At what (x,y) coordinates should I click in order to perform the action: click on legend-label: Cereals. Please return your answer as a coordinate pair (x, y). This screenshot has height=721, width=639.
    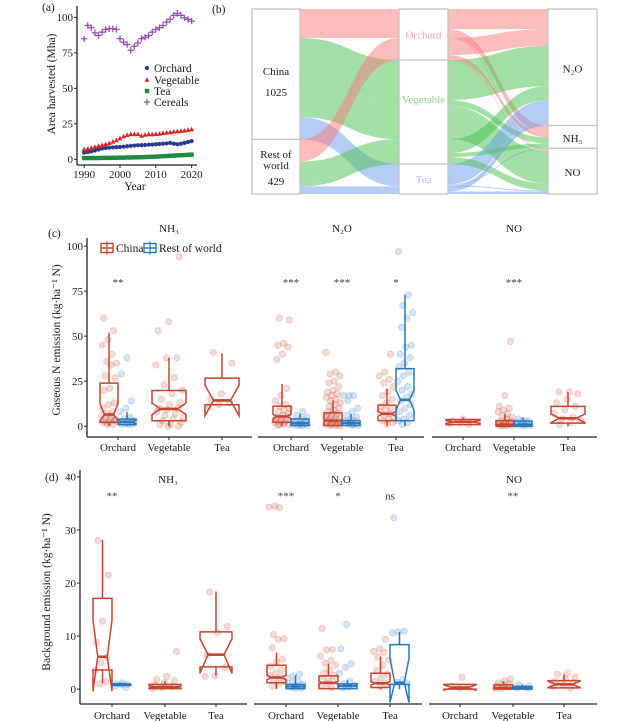
    Looking at the image, I should click on (171, 103).